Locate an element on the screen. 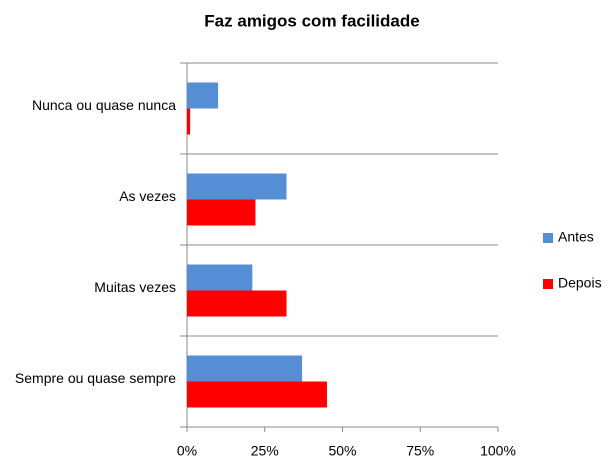 This screenshot has width=609, height=464. y-tick-label: As vezes is located at coordinates (147, 196).